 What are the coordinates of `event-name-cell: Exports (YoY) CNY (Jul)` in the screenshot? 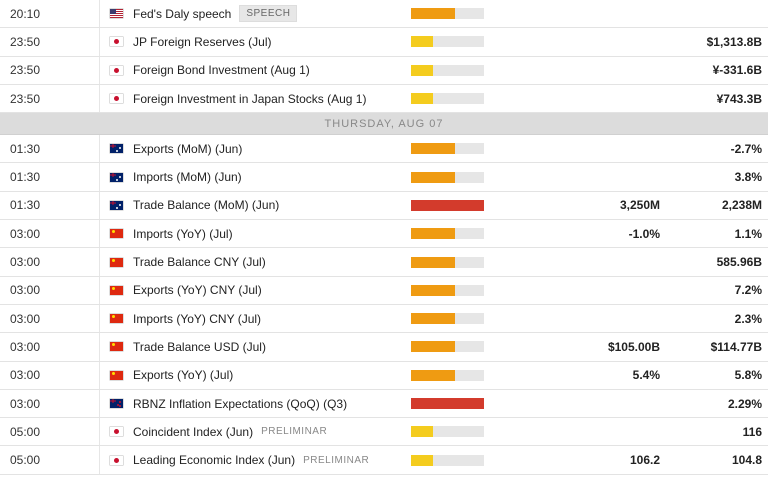 It's located at (268, 290).